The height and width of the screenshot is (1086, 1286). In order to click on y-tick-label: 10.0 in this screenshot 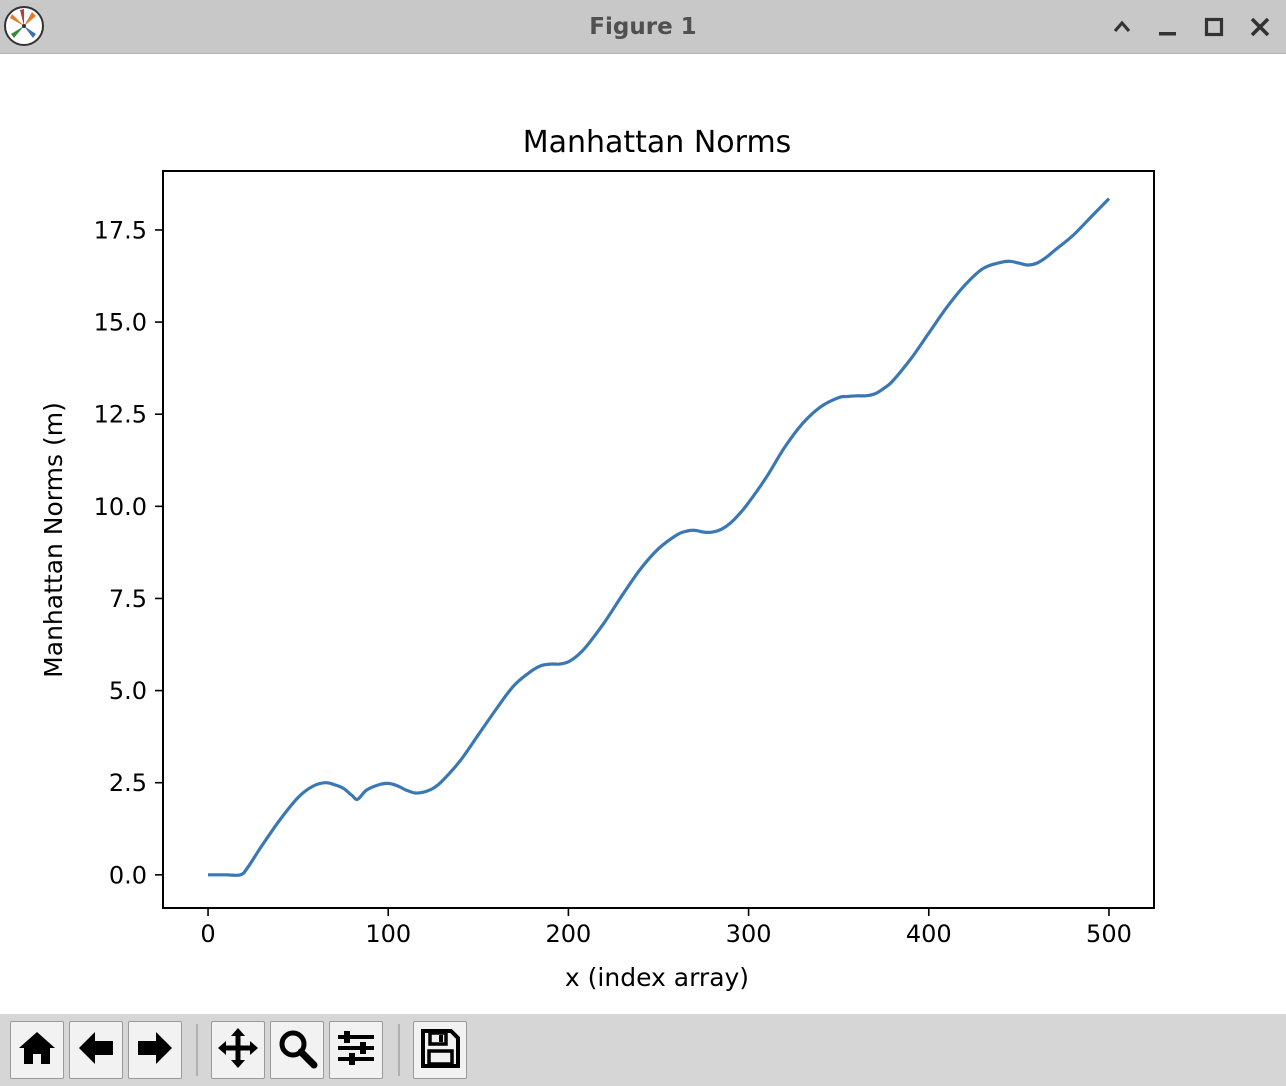, I will do `click(120, 507)`.